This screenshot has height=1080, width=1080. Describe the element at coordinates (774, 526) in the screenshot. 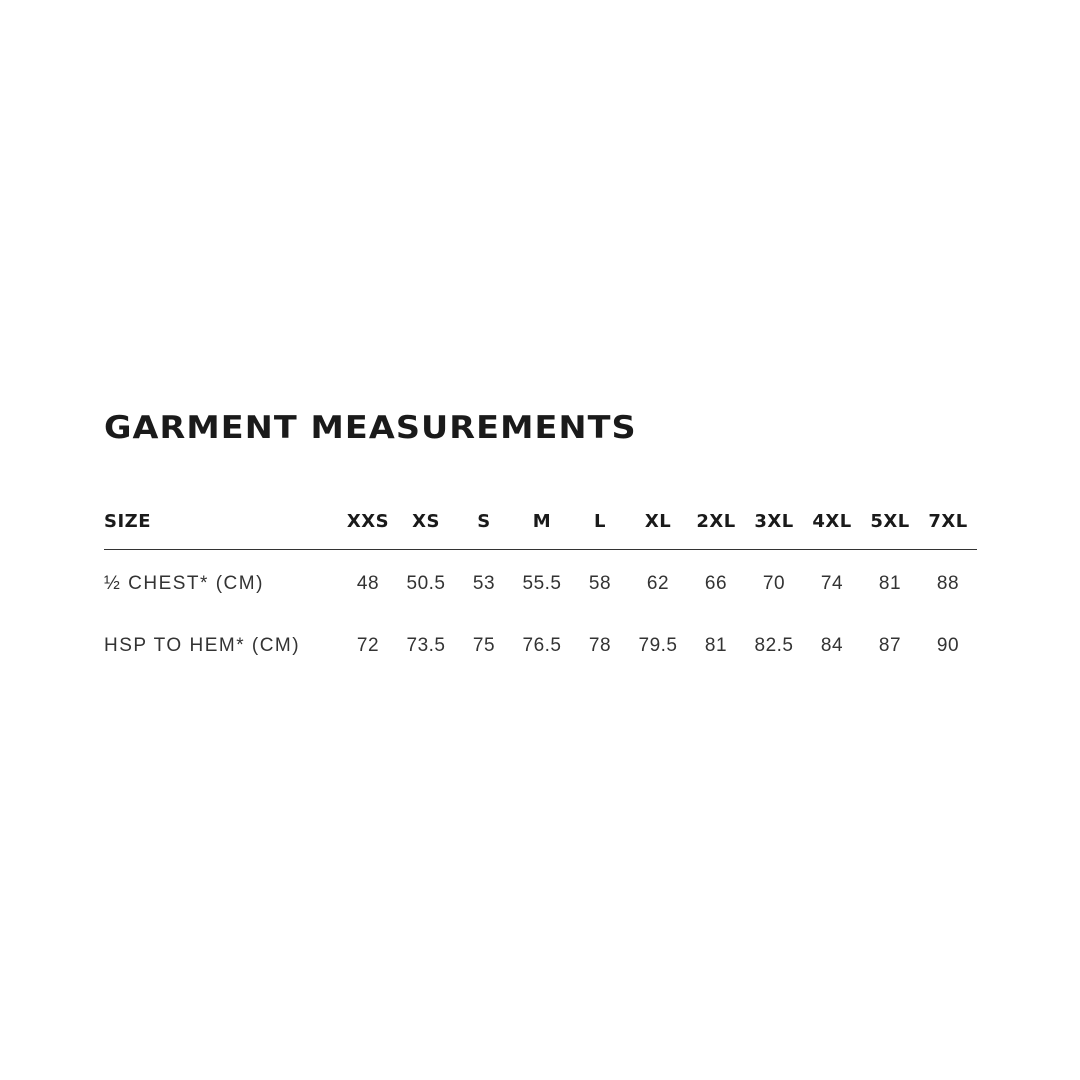

I see `size-column-header: 3XL` at that location.